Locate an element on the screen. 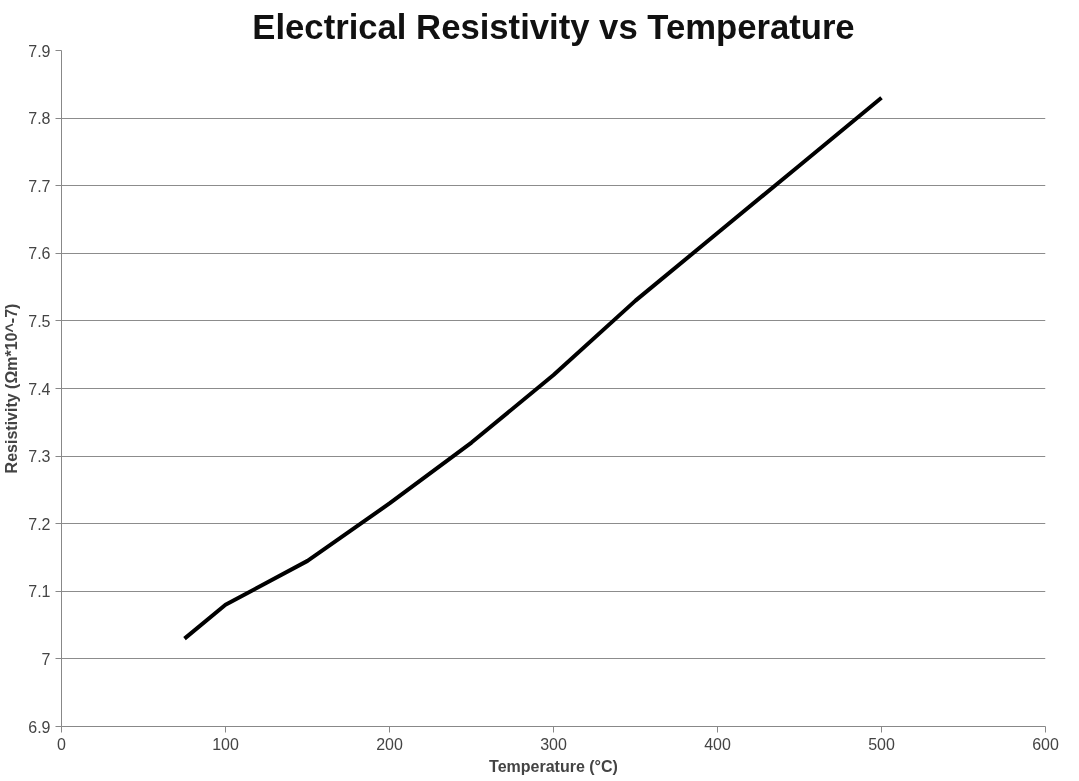  x-tick-label: 200 is located at coordinates (389, 744).